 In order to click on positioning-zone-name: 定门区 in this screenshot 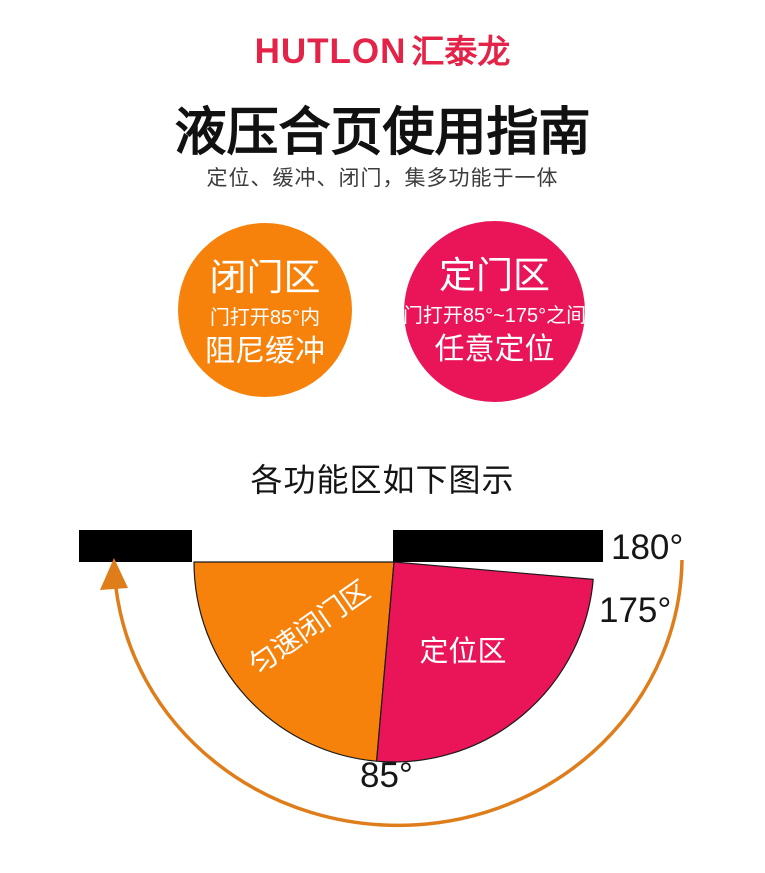, I will do `click(494, 275)`.